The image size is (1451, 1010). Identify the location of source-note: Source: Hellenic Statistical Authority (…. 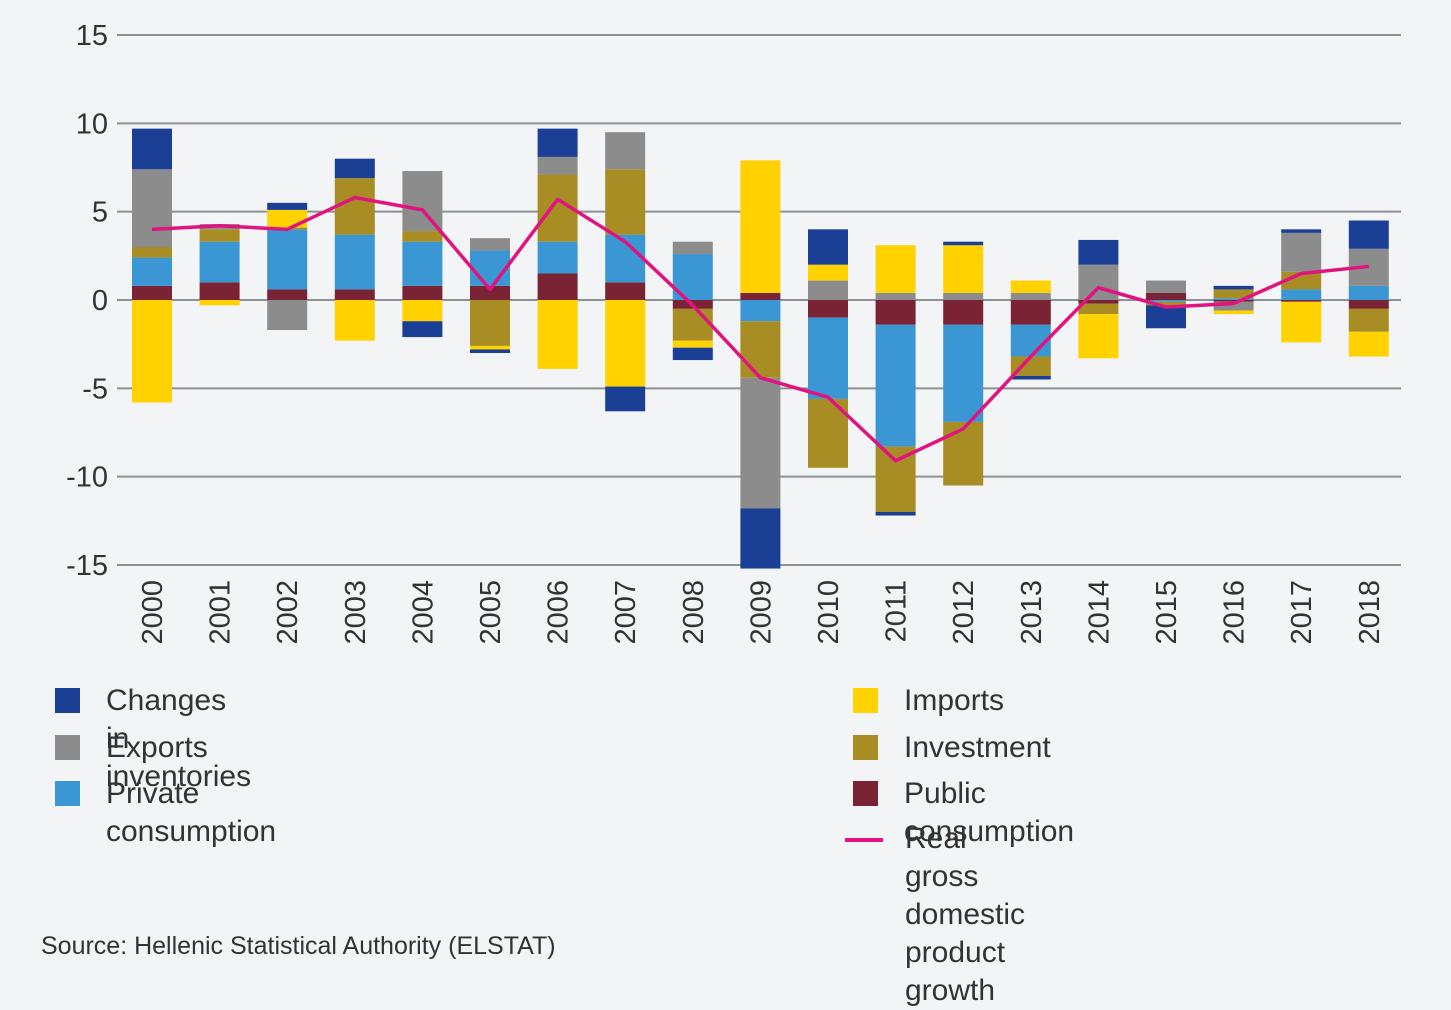
(298, 946).